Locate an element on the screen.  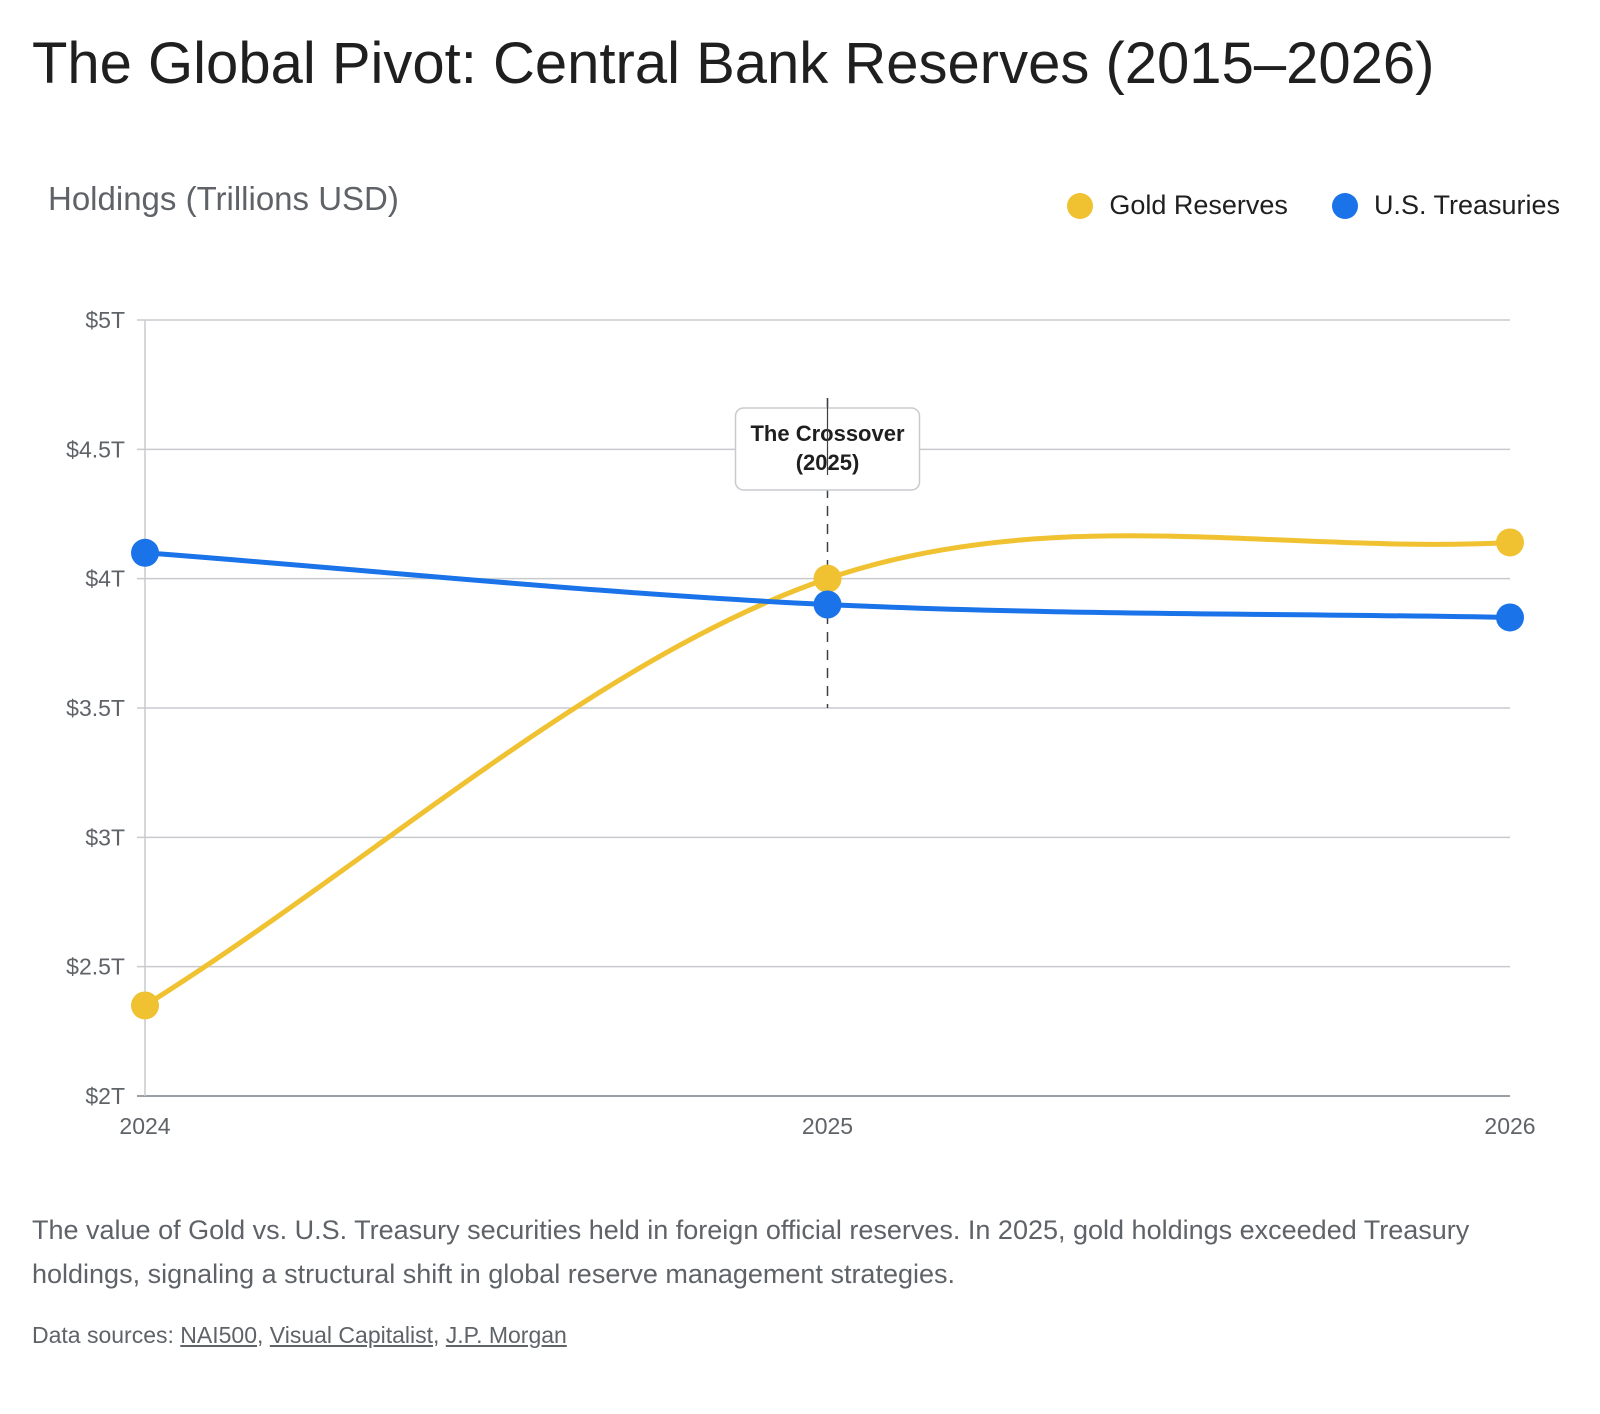
sources-prefix: Data sources: is located at coordinates (106, 1335).